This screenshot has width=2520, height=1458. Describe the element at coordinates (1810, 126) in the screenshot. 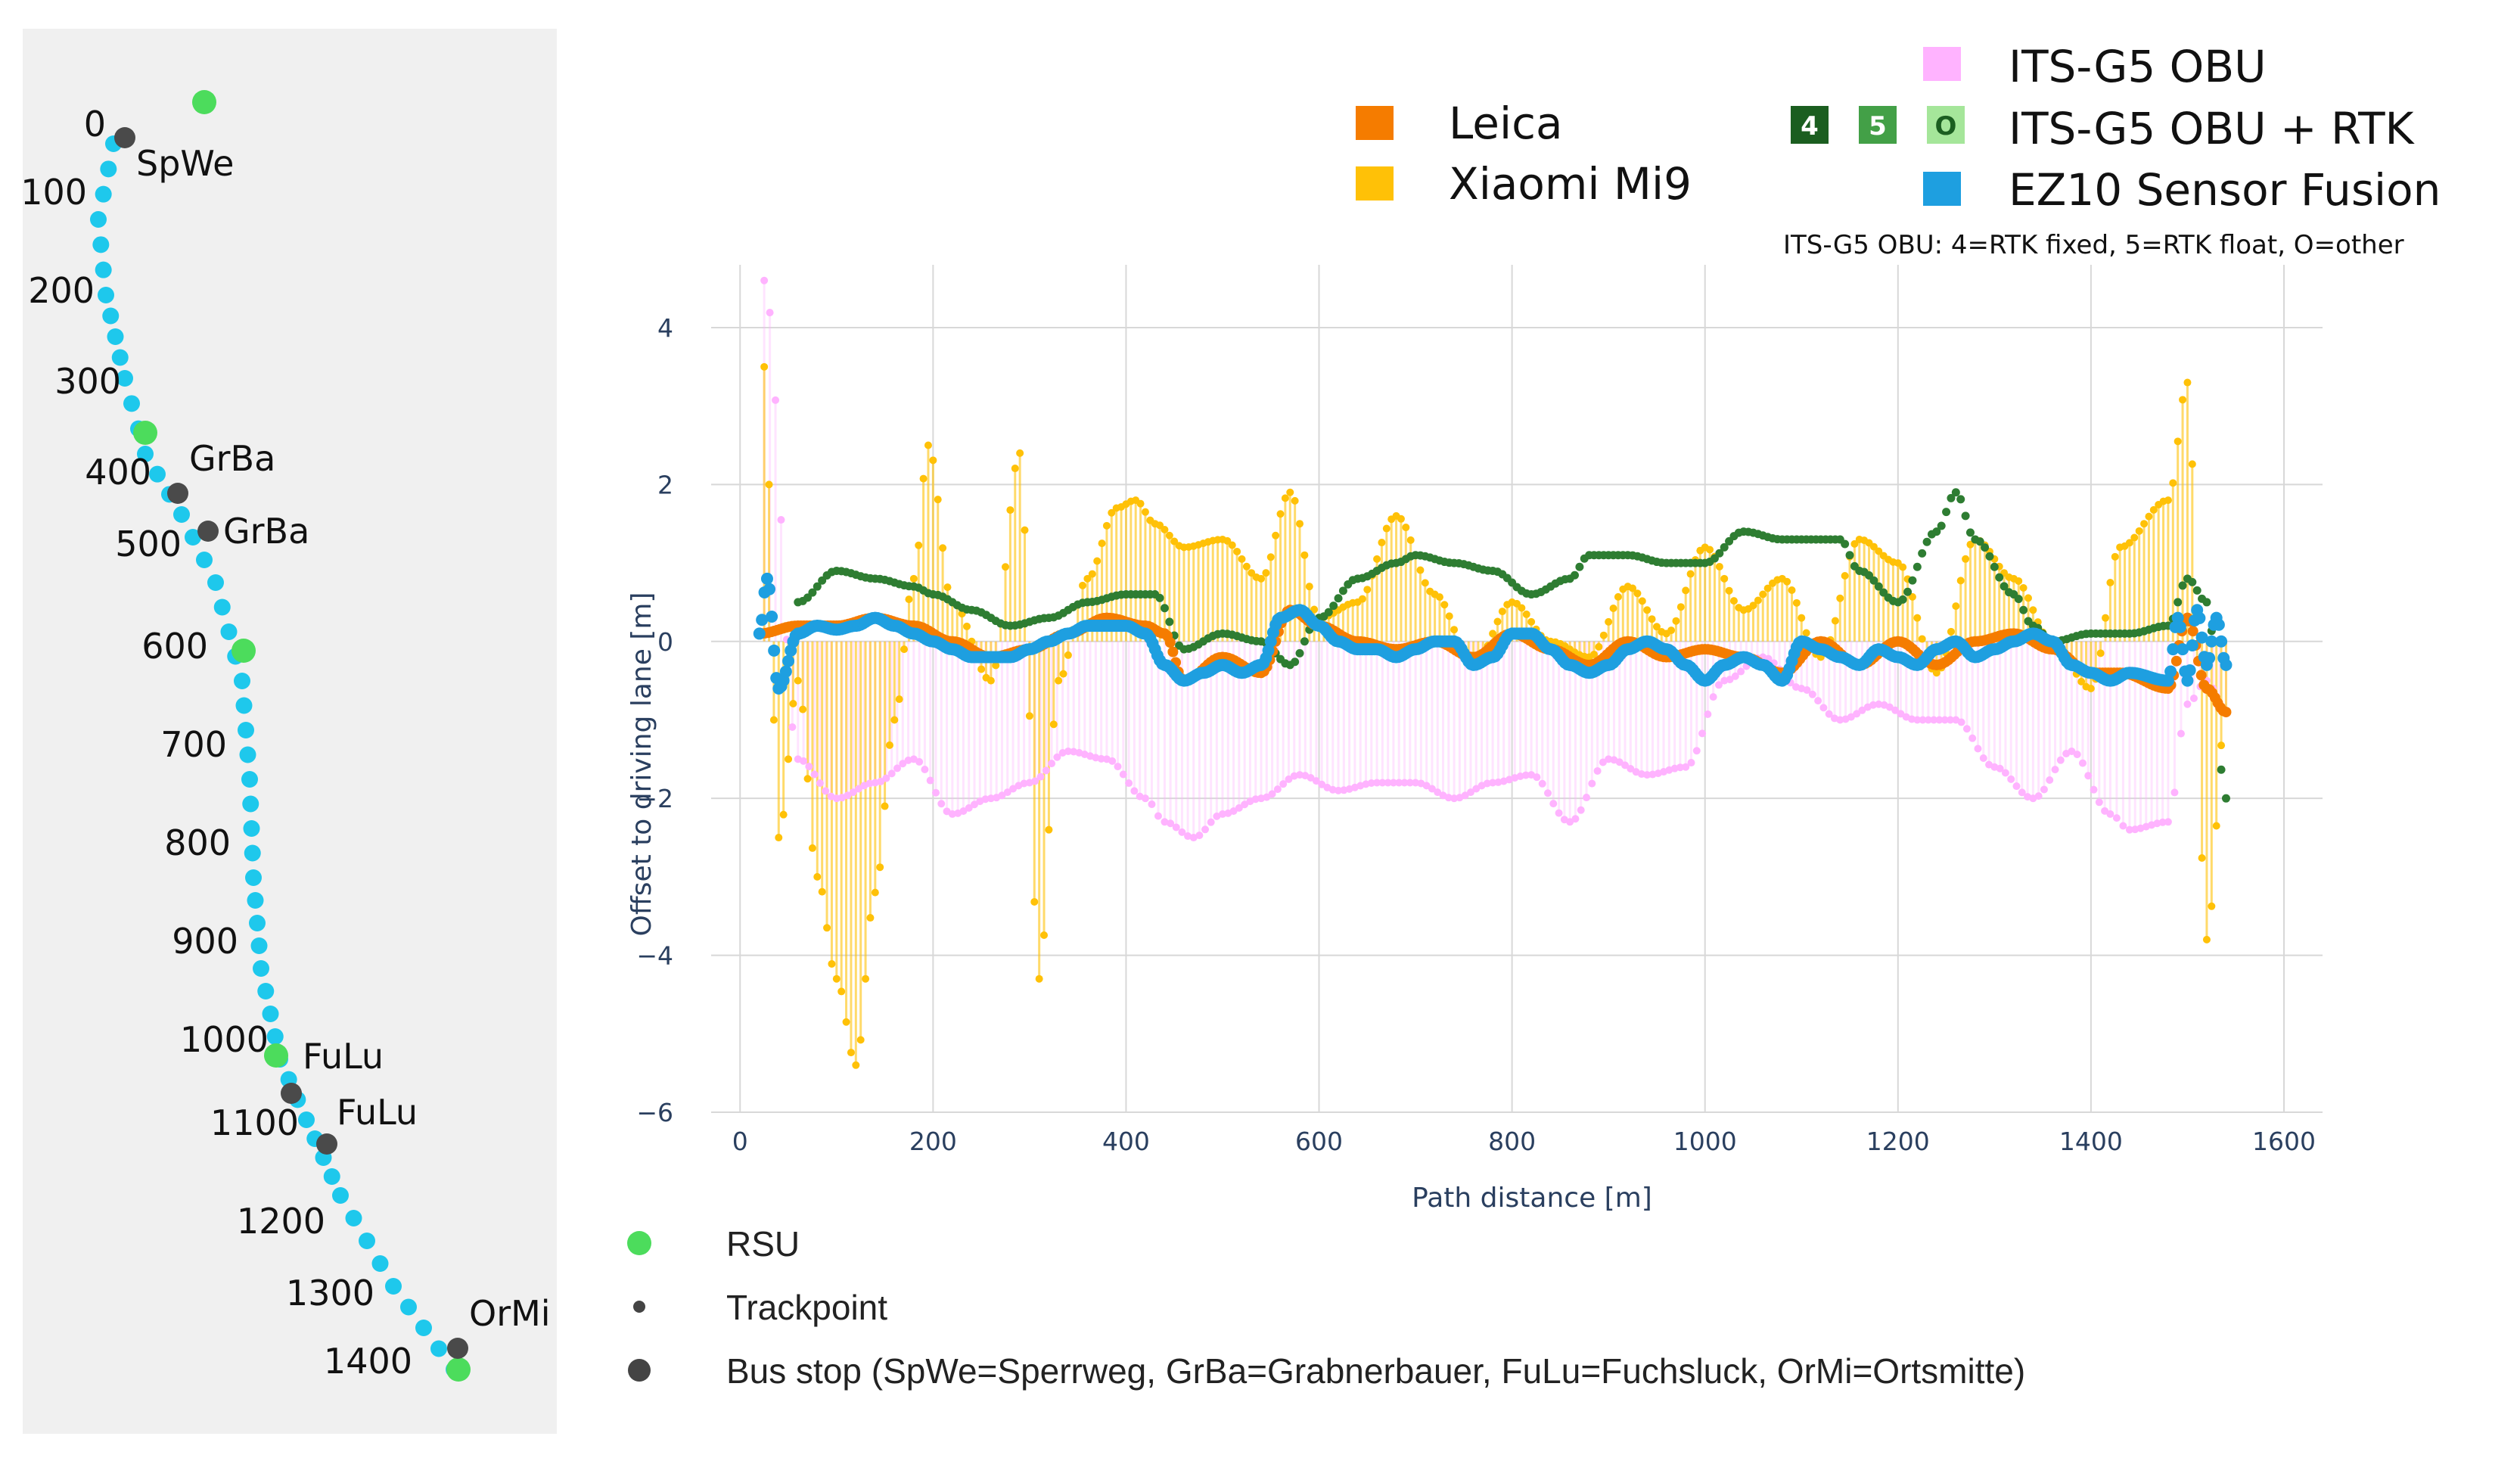

I see `badge-rtk-fixed-label: 4` at that location.